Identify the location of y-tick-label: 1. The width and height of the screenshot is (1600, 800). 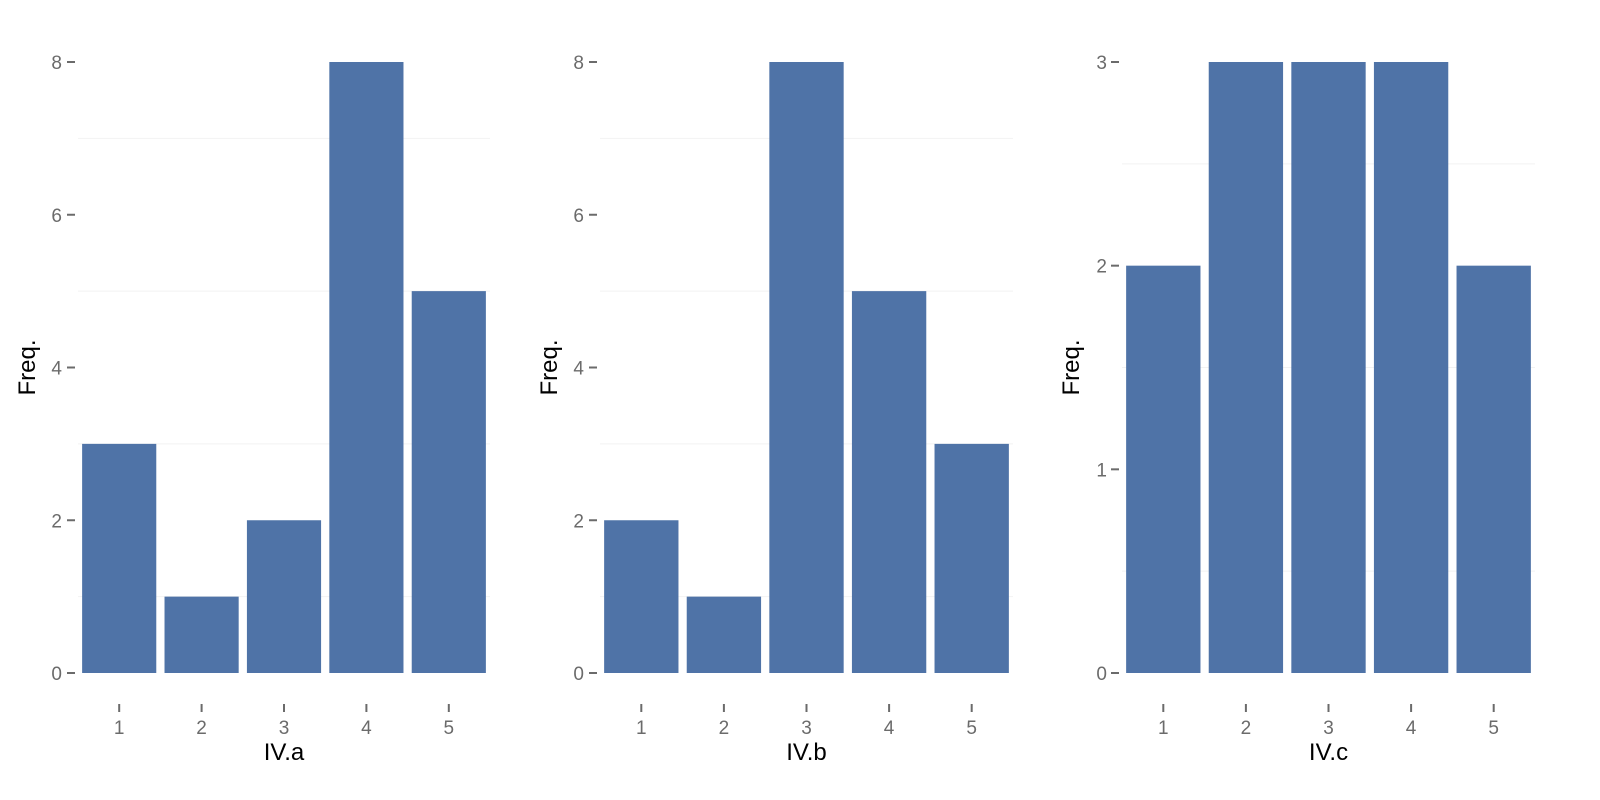
(1101, 470).